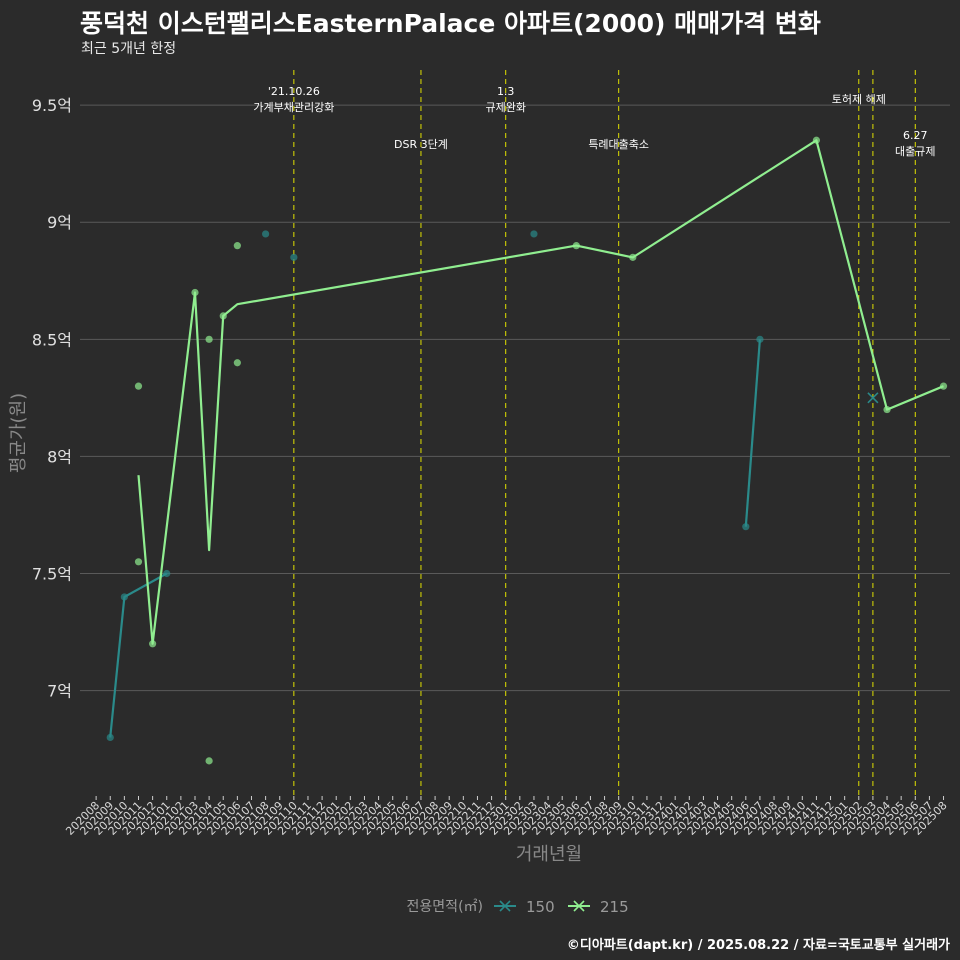  I want to click on series-150-line, so click(752, 433).